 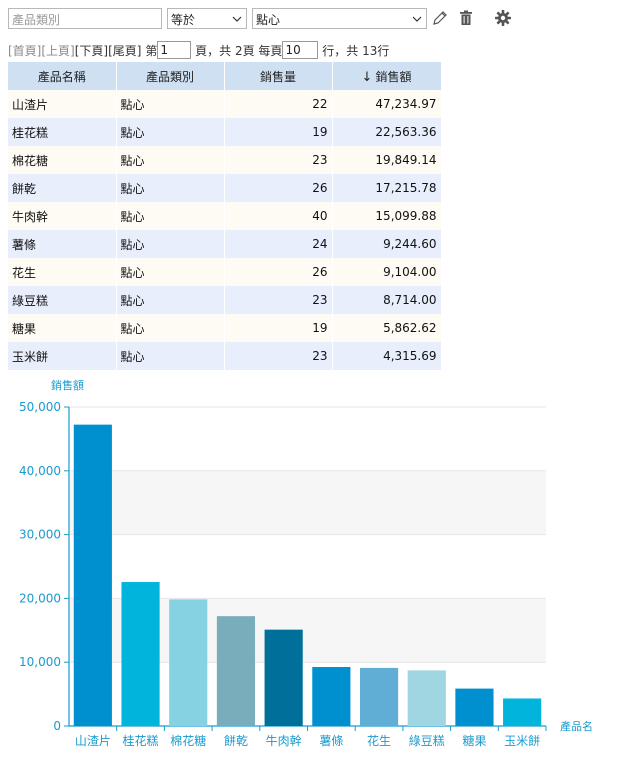 What do you see at coordinates (93, 741) in the screenshot?
I see `x-tick-label: 山渣片` at bounding box center [93, 741].